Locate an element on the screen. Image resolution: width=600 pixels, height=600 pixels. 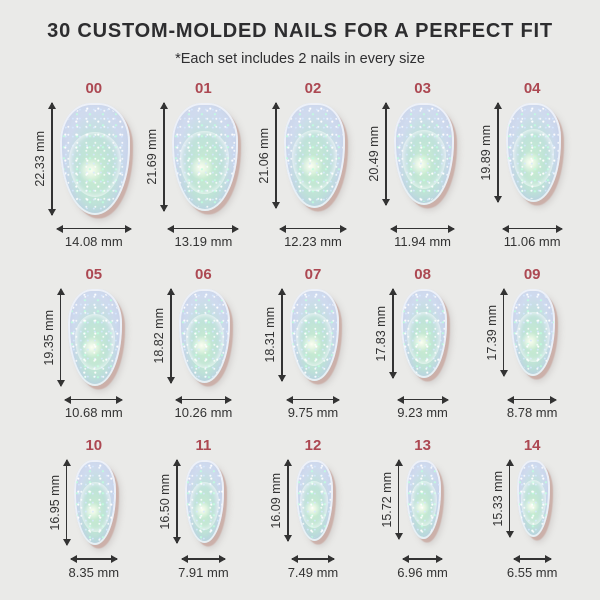
nail-unit: 18.31 mm is located at coordinates (300, 337).